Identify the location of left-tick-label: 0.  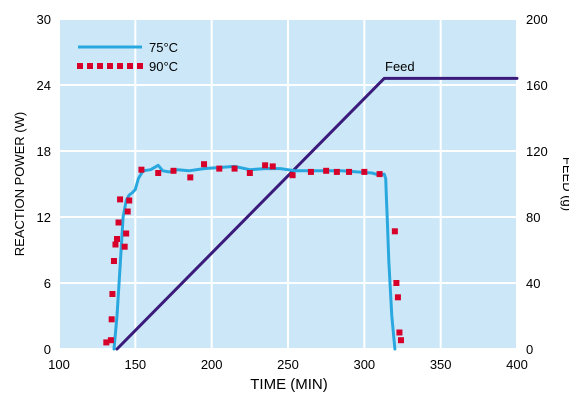
(47, 349).